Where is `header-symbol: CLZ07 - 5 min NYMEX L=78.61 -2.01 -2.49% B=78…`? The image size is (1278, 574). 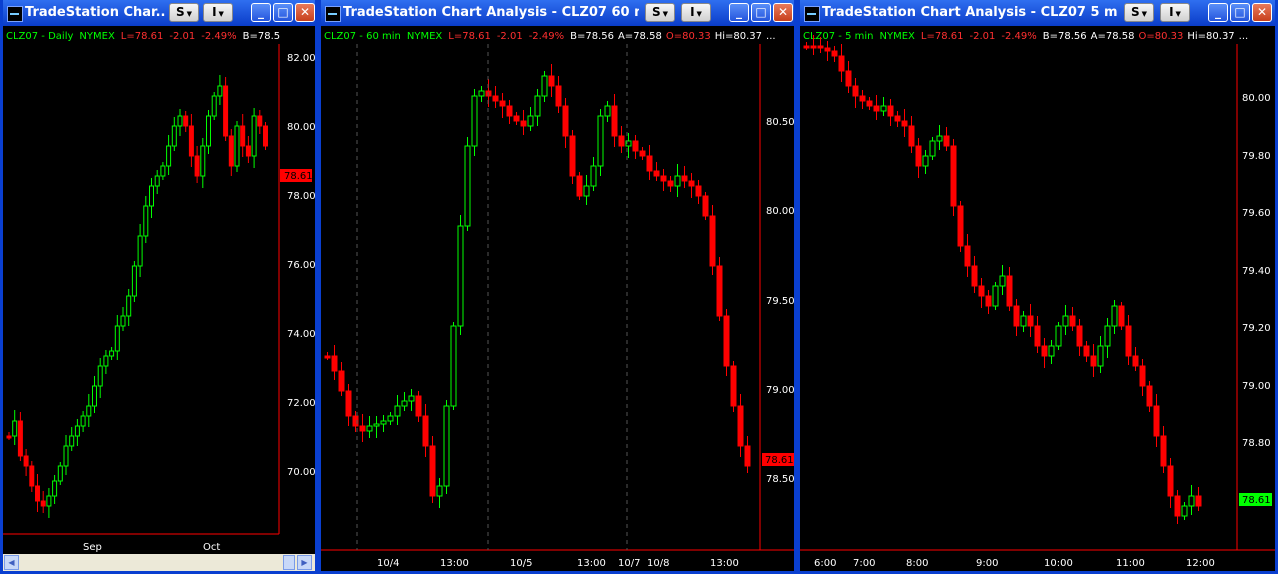 header-symbol: CLZ07 - 5 min NYMEX L=78.61 -2.01 -2.49% B=78… is located at coordinates (1025, 36).